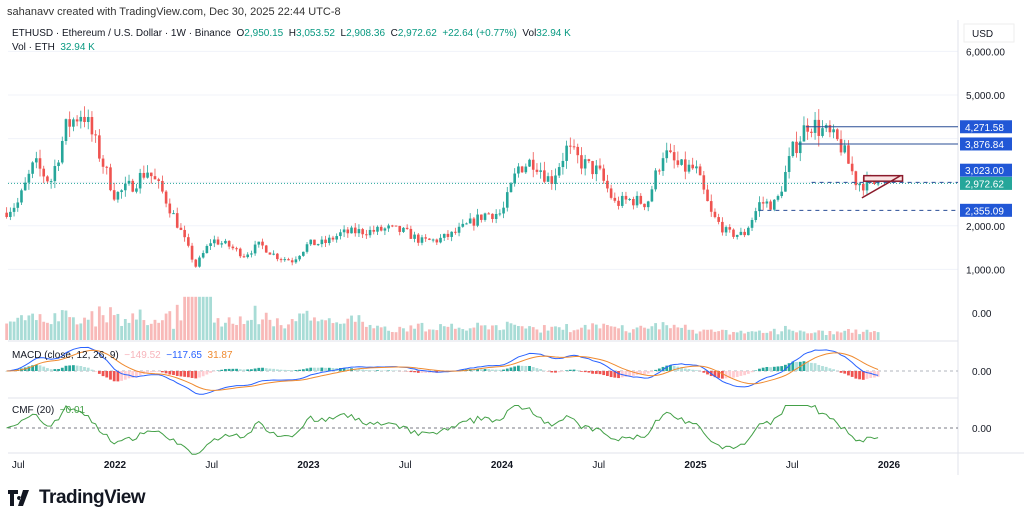  I want to click on tradingview-logo: TradingView, so click(77, 498).